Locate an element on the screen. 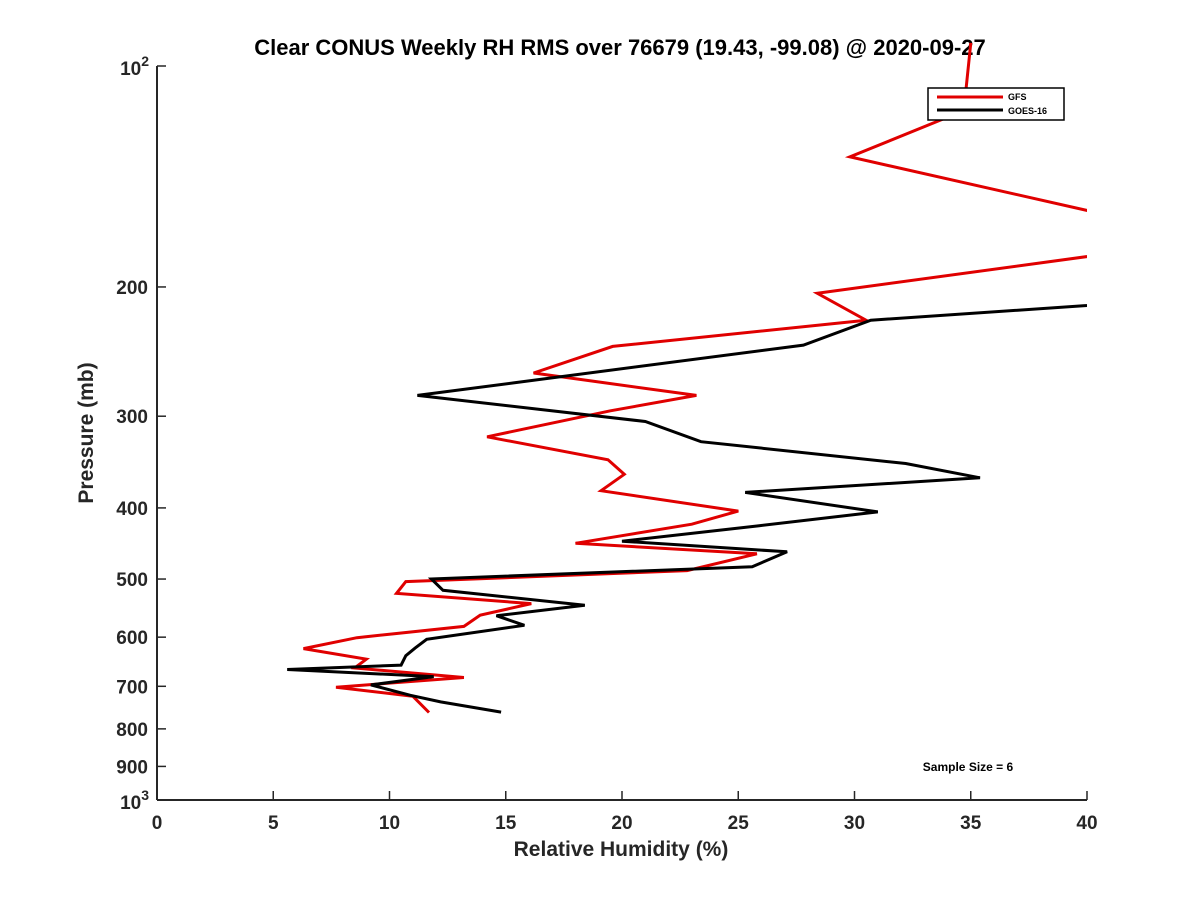  y-tick-label: 400 is located at coordinates (132, 509).